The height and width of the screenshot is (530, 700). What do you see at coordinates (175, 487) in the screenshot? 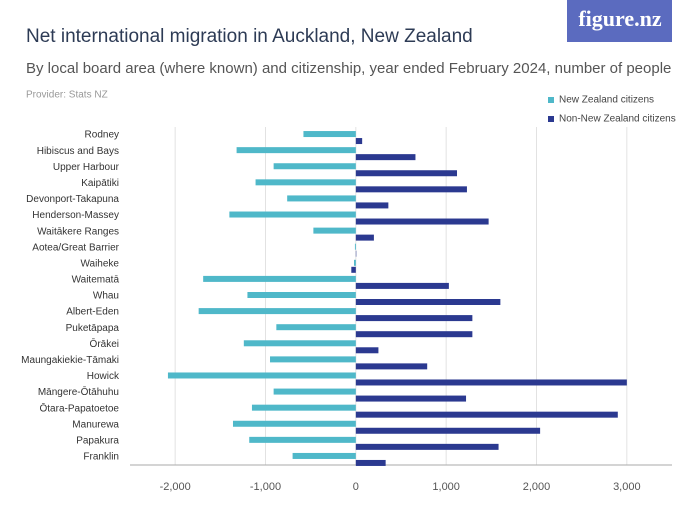
I see `x-tick-label: -2,000` at bounding box center [175, 487].